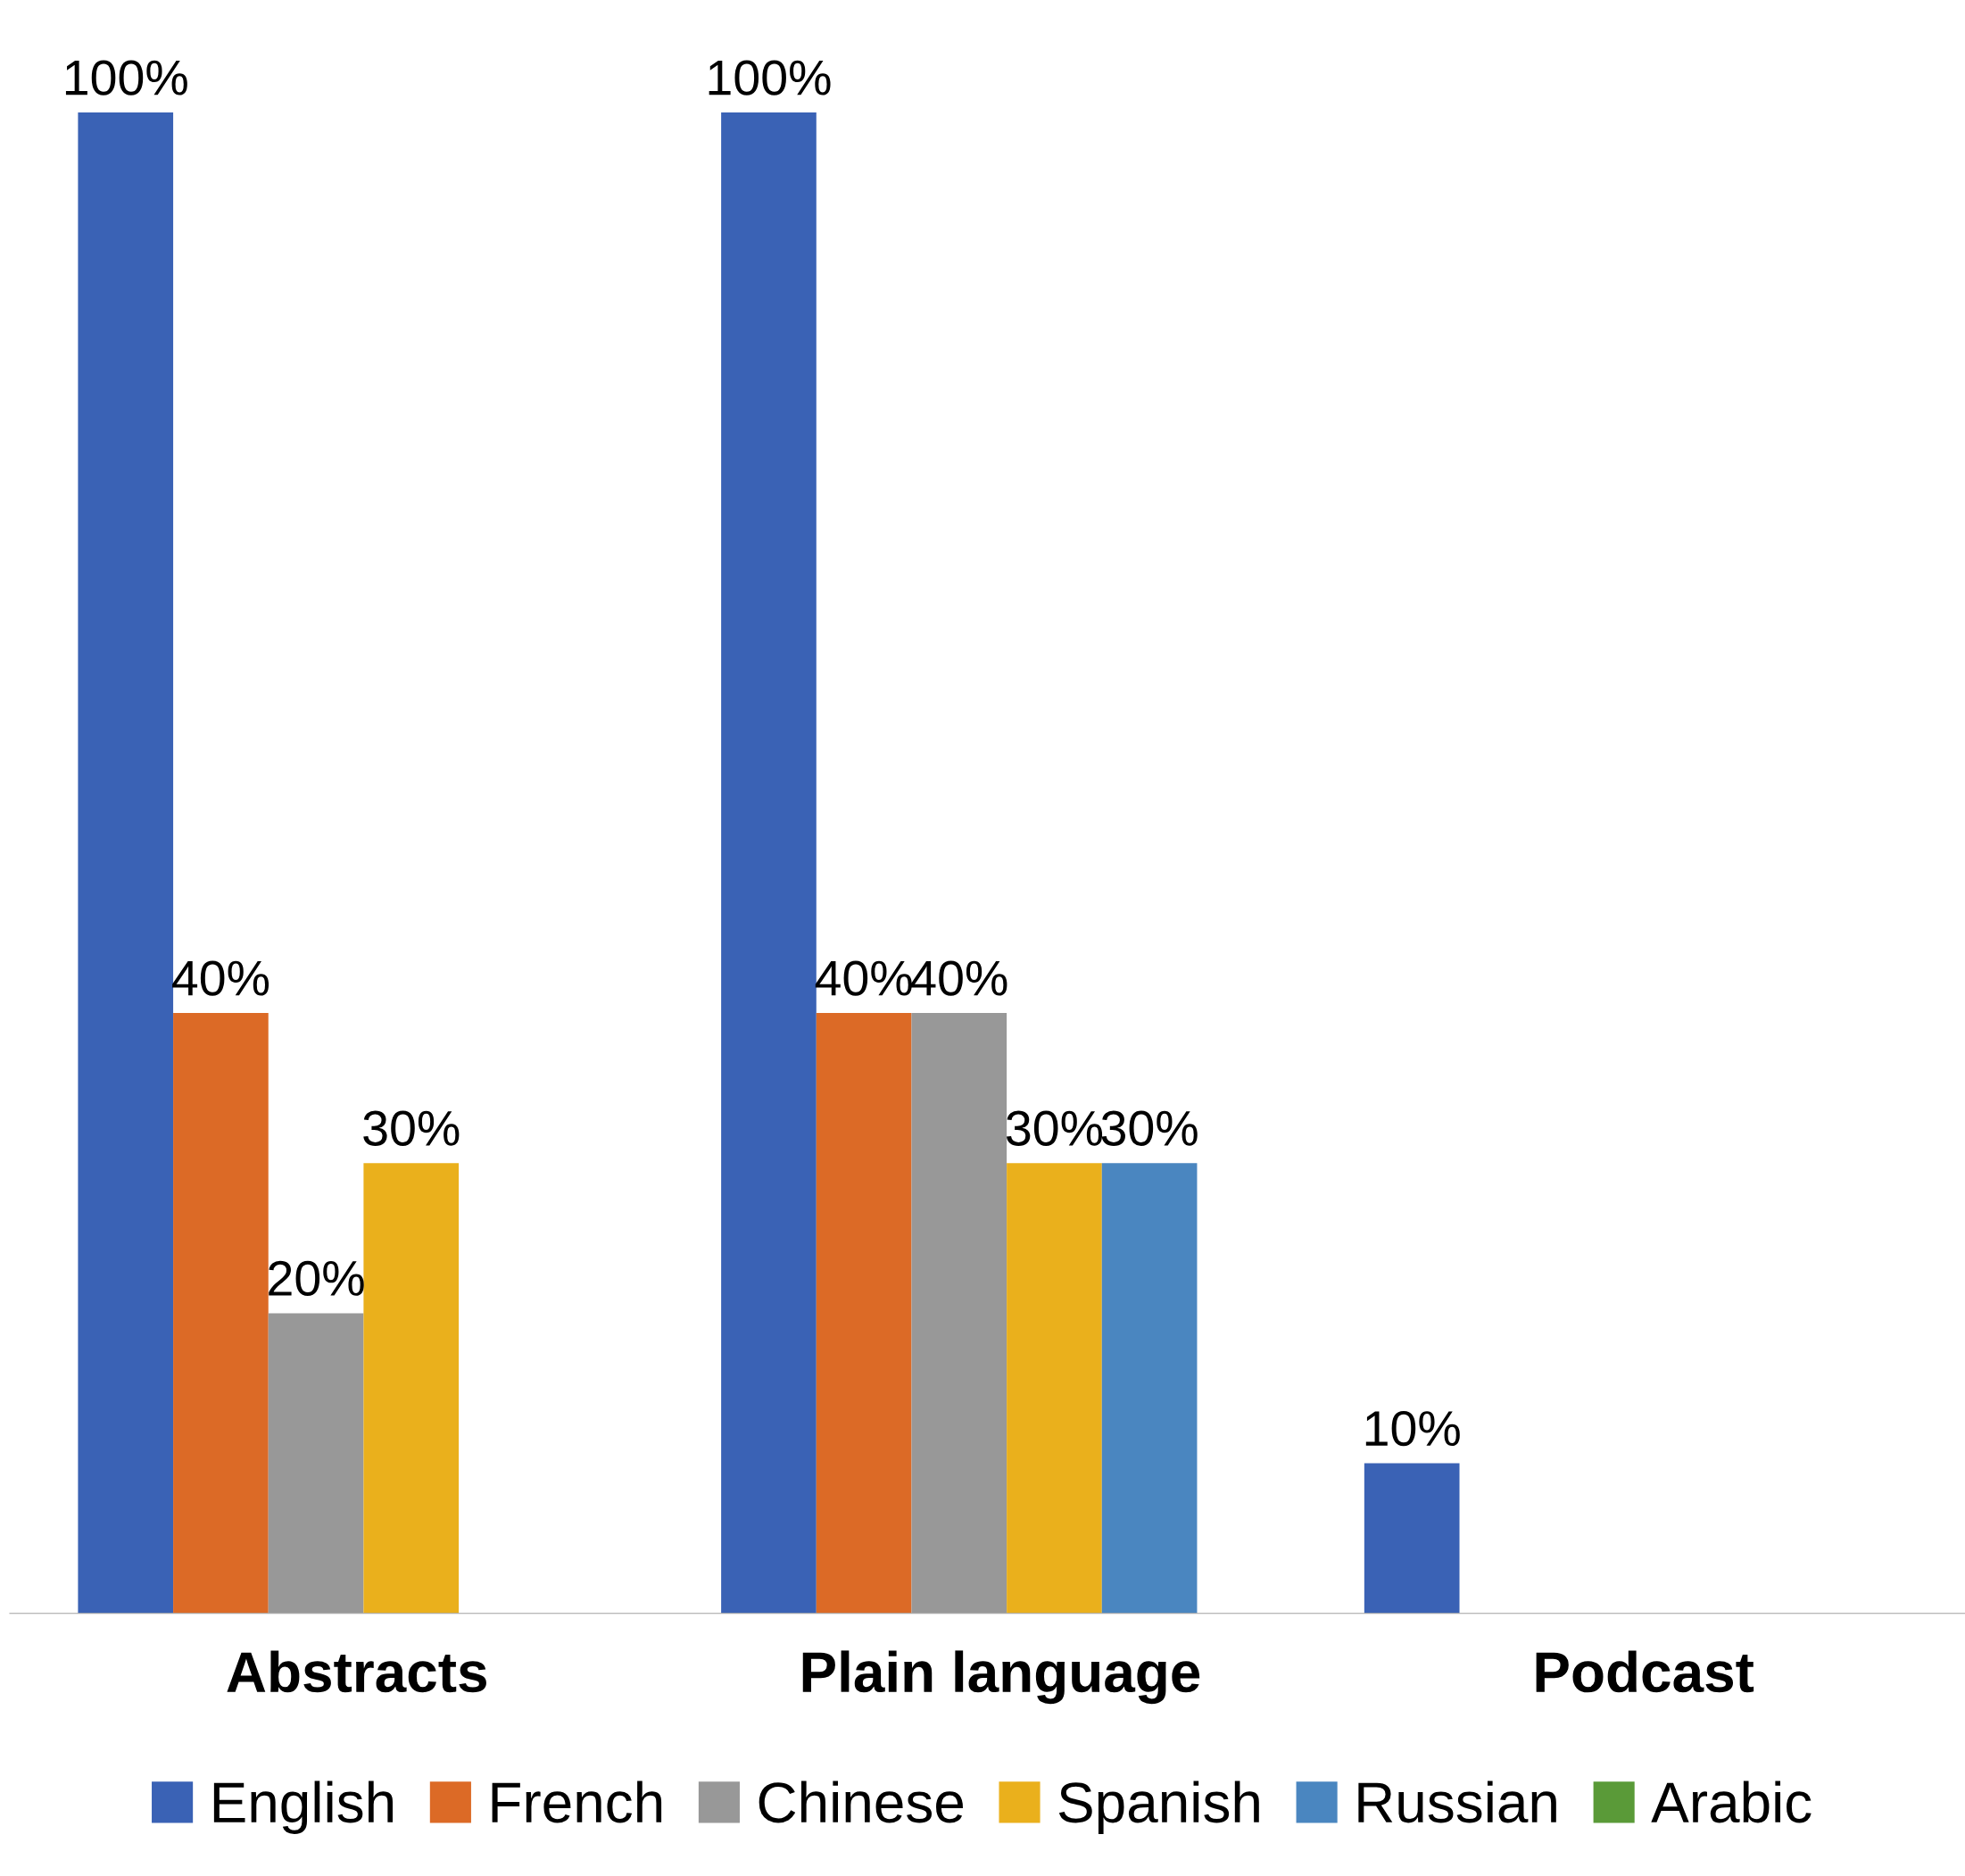 The width and height of the screenshot is (1965, 1876). Describe the element at coordinates (1158, 1808) in the screenshot. I see `legend-label: Spanish` at that location.